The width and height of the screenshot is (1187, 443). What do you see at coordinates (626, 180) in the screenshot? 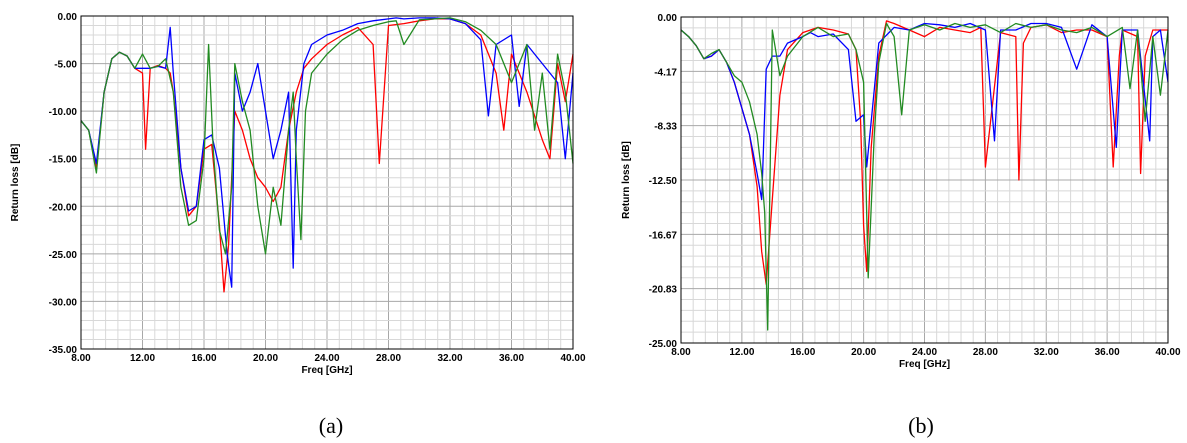
I see `chart-b-y-axis-title: Return loss [dB]` at bounding box center [626, 180].